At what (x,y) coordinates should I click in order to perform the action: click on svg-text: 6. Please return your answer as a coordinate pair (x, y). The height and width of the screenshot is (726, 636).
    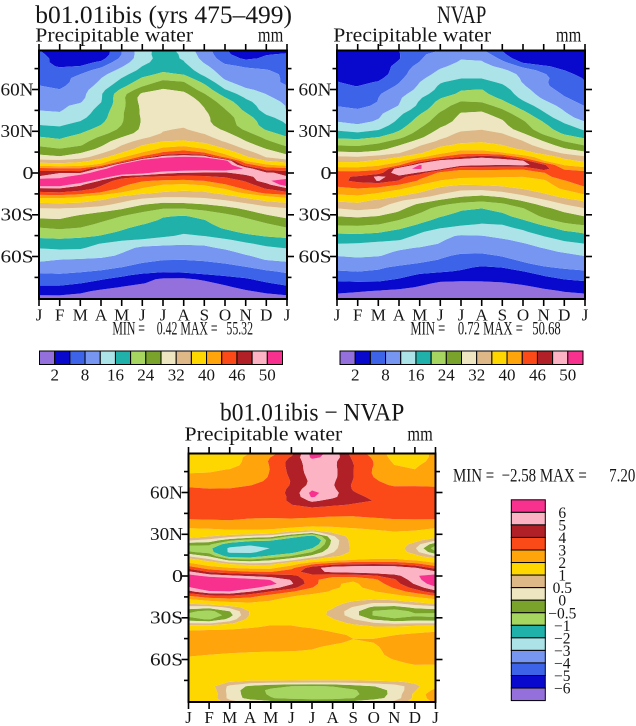
    Looking at the image, I should click on (562, 513).